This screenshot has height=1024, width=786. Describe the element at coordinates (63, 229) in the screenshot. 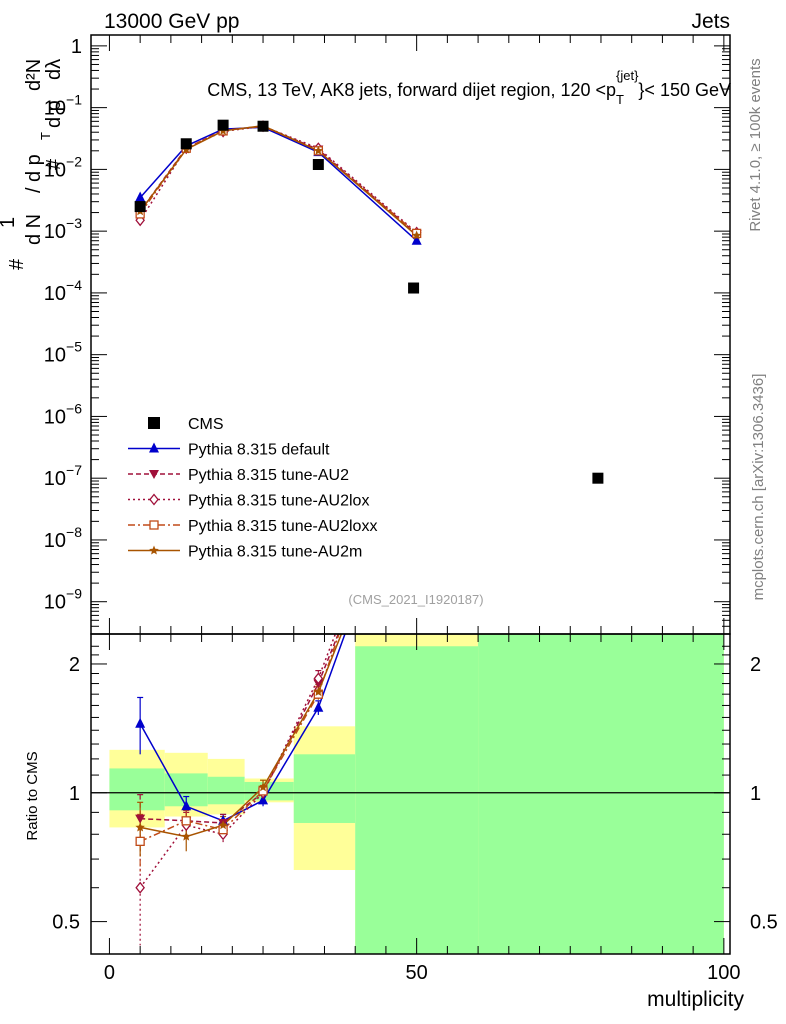

I see `y-tick-label: 10⁻³` at that location.